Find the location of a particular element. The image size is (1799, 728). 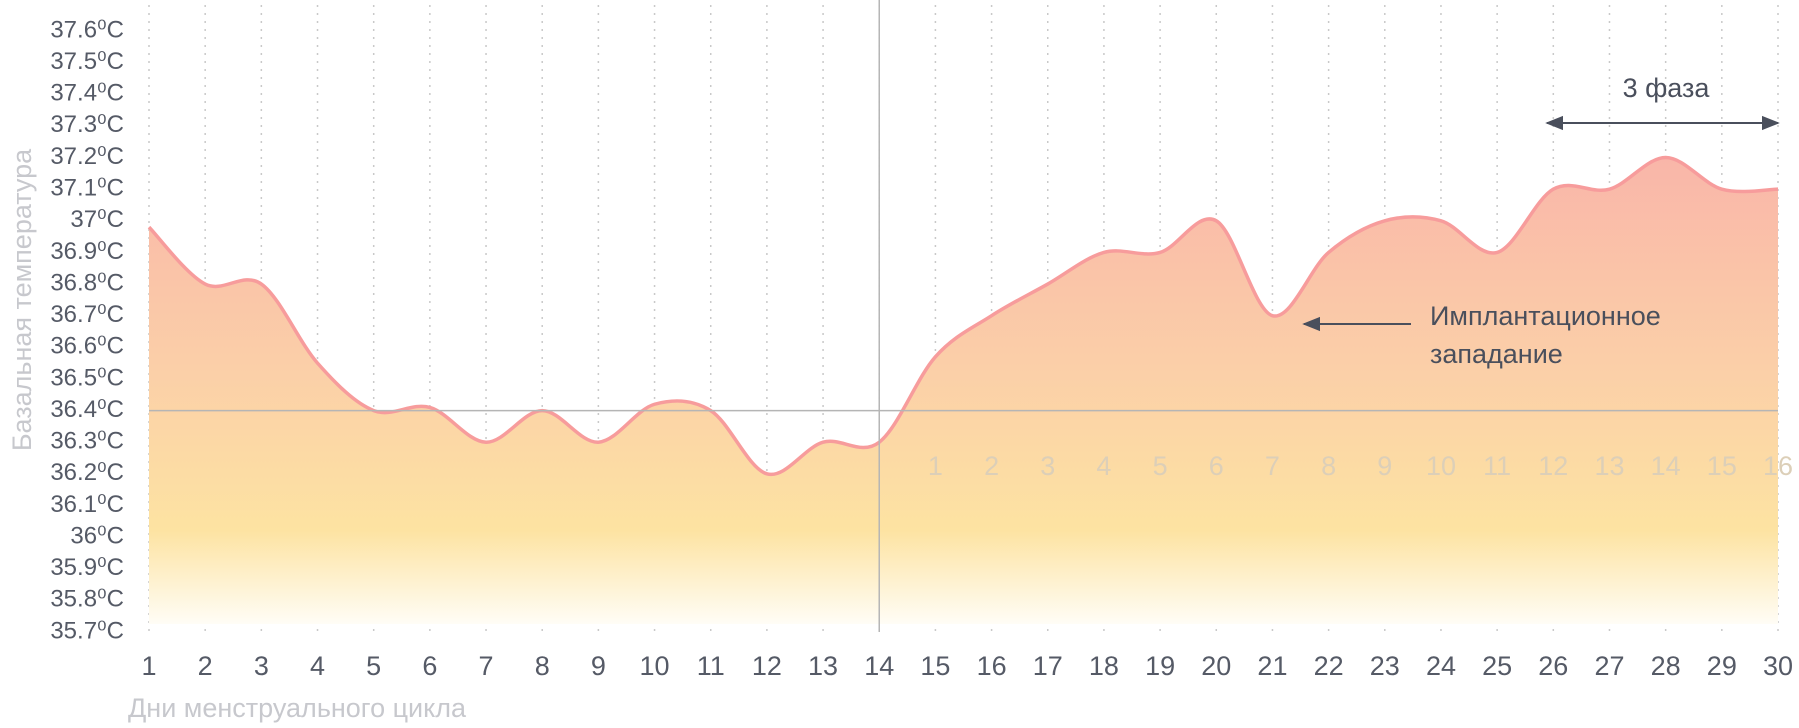

y-tick-label: 37.1⁰C is located at coordinates (87, 188).